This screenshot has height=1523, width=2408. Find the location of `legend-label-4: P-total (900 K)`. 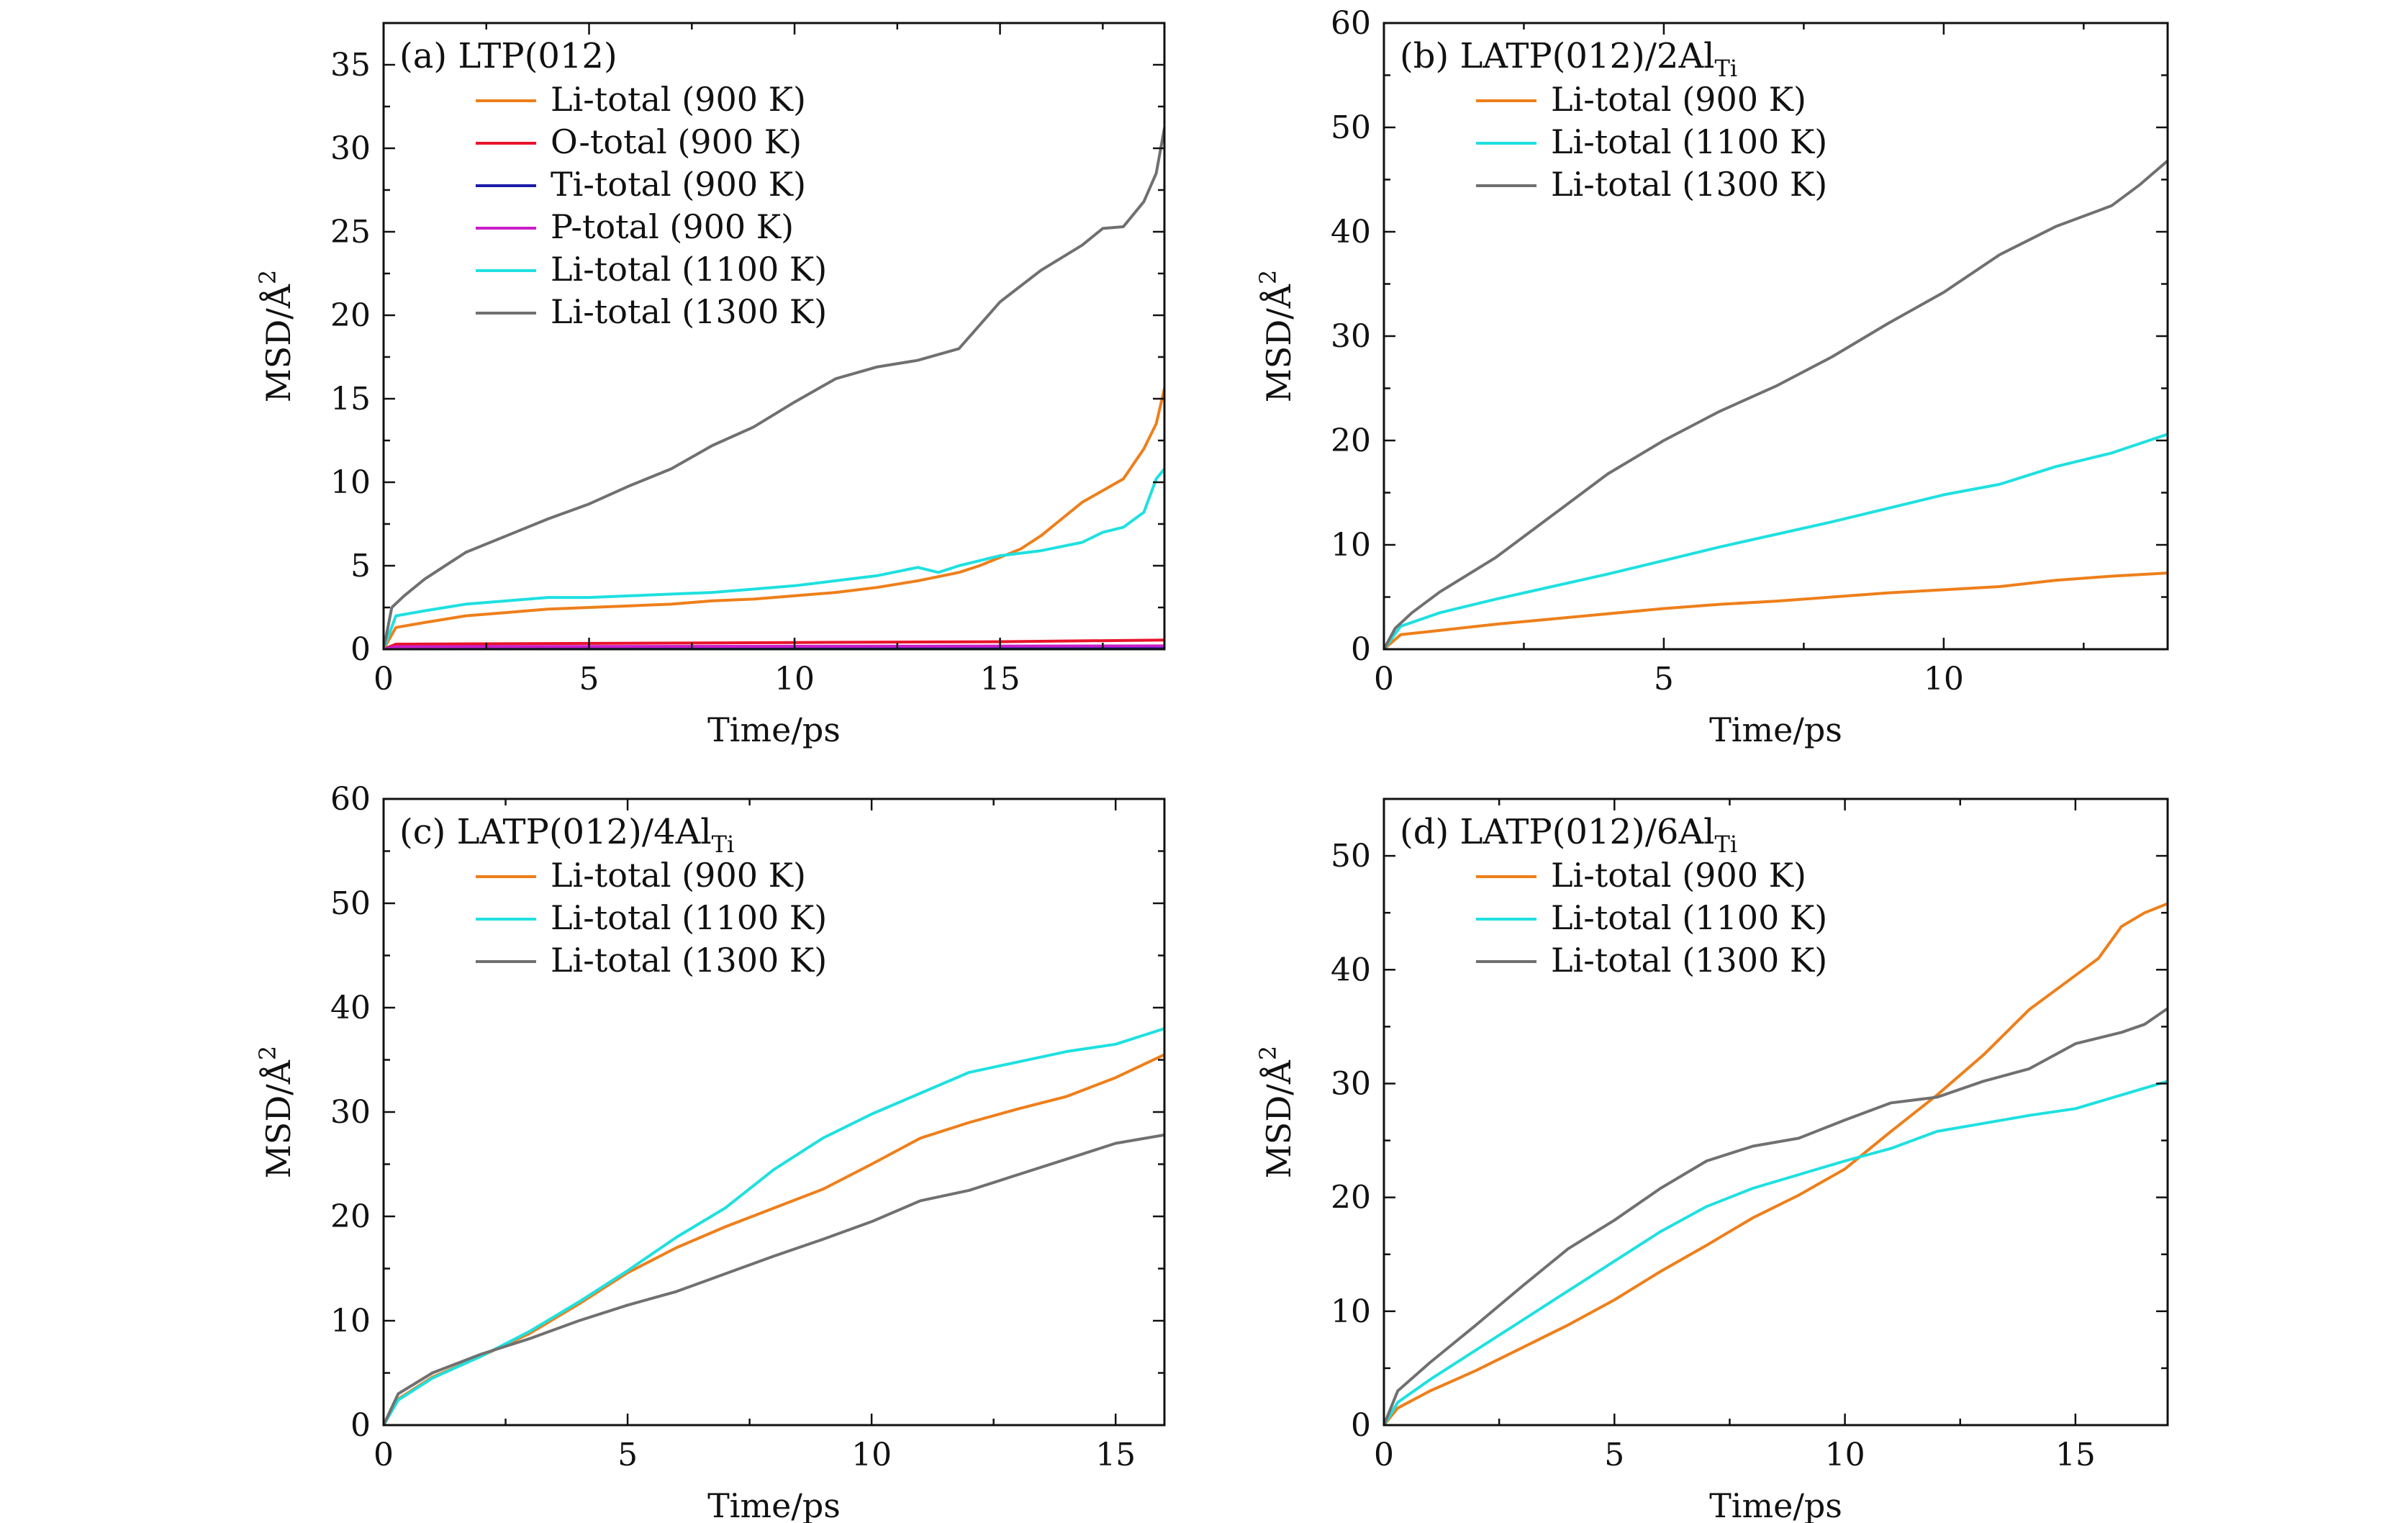

legend-label-4: P-total (900 K) is located at coordinates (672, 227).